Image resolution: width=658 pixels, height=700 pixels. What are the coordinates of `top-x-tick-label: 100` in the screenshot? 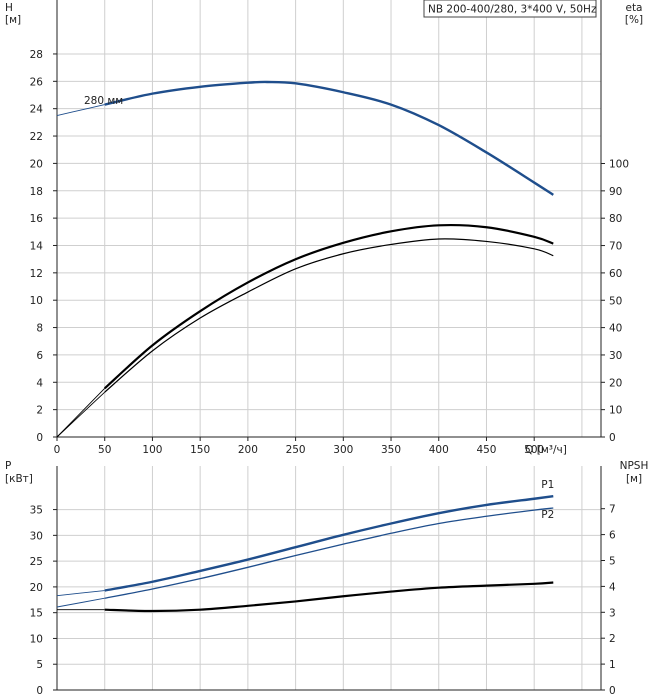 It's located at (152, 450).